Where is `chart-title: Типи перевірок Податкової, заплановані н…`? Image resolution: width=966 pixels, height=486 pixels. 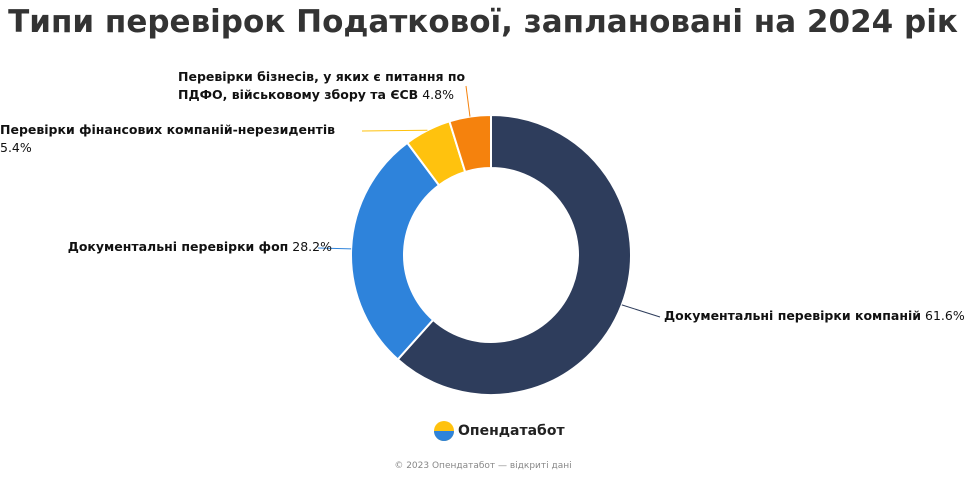
chart-title: Типи перевірок Податкової, заплановані н… is located at coordinates (483, 22).